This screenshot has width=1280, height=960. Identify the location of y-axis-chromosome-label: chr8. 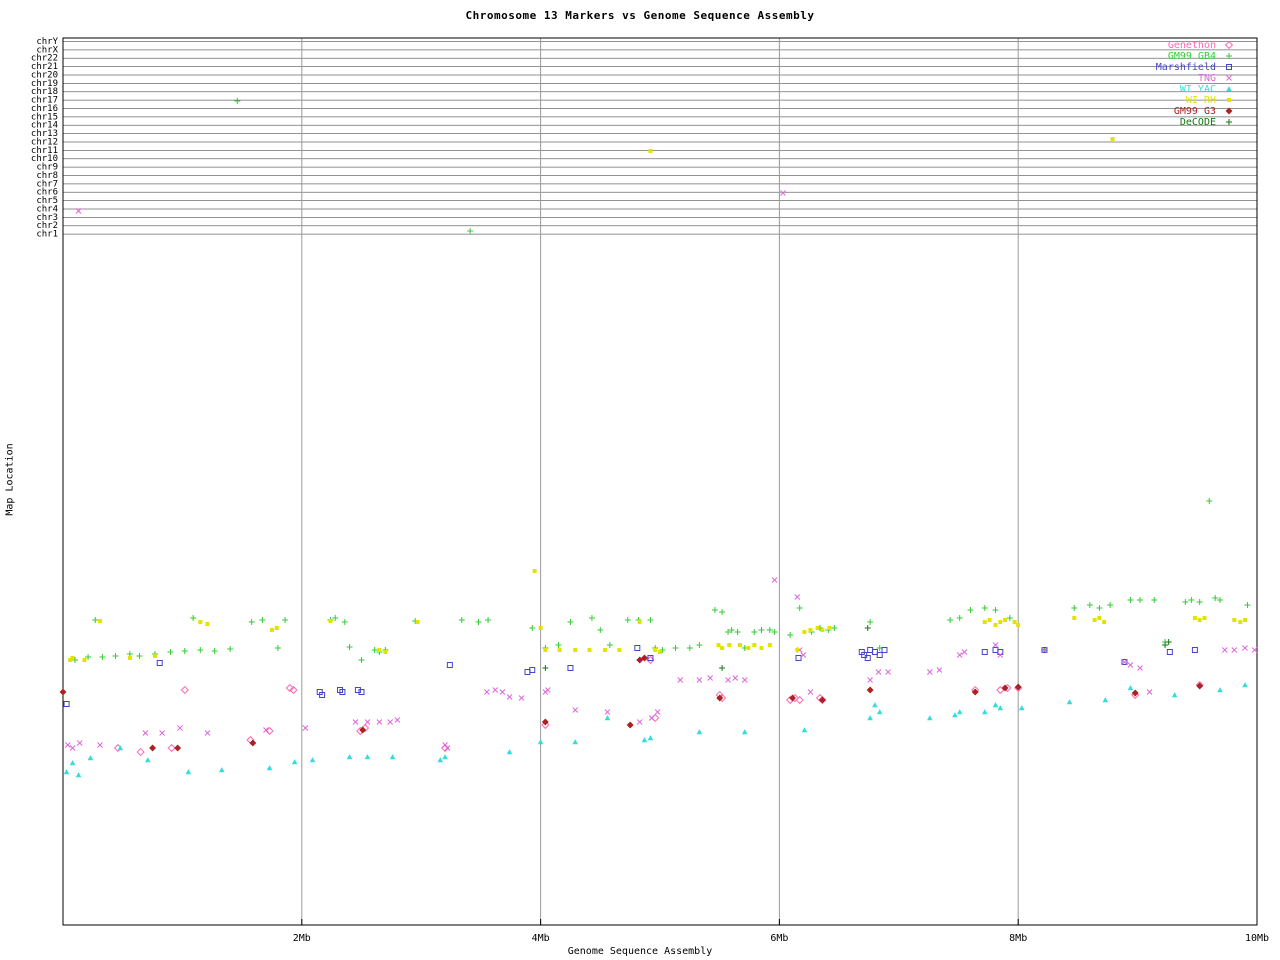
(47, 176).